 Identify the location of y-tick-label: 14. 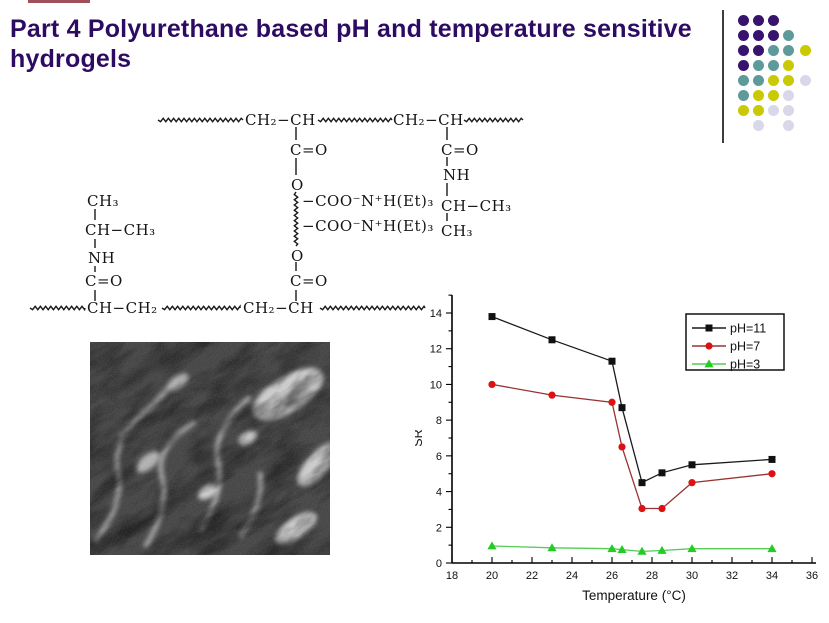
(436, 314).